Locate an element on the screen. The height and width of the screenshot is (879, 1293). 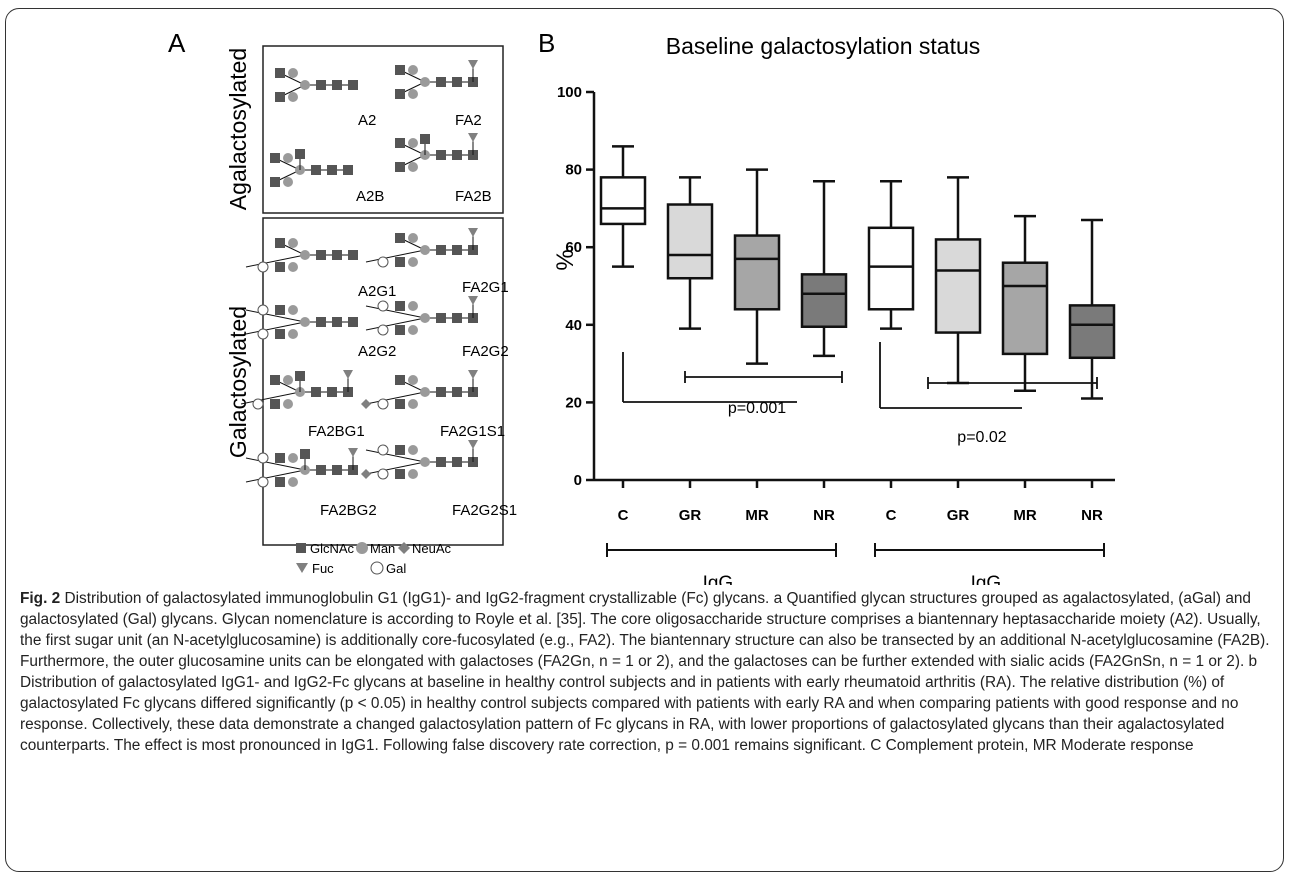
glycan-fa2bg1: FA2BG1 is located at coordinates (302, 405).